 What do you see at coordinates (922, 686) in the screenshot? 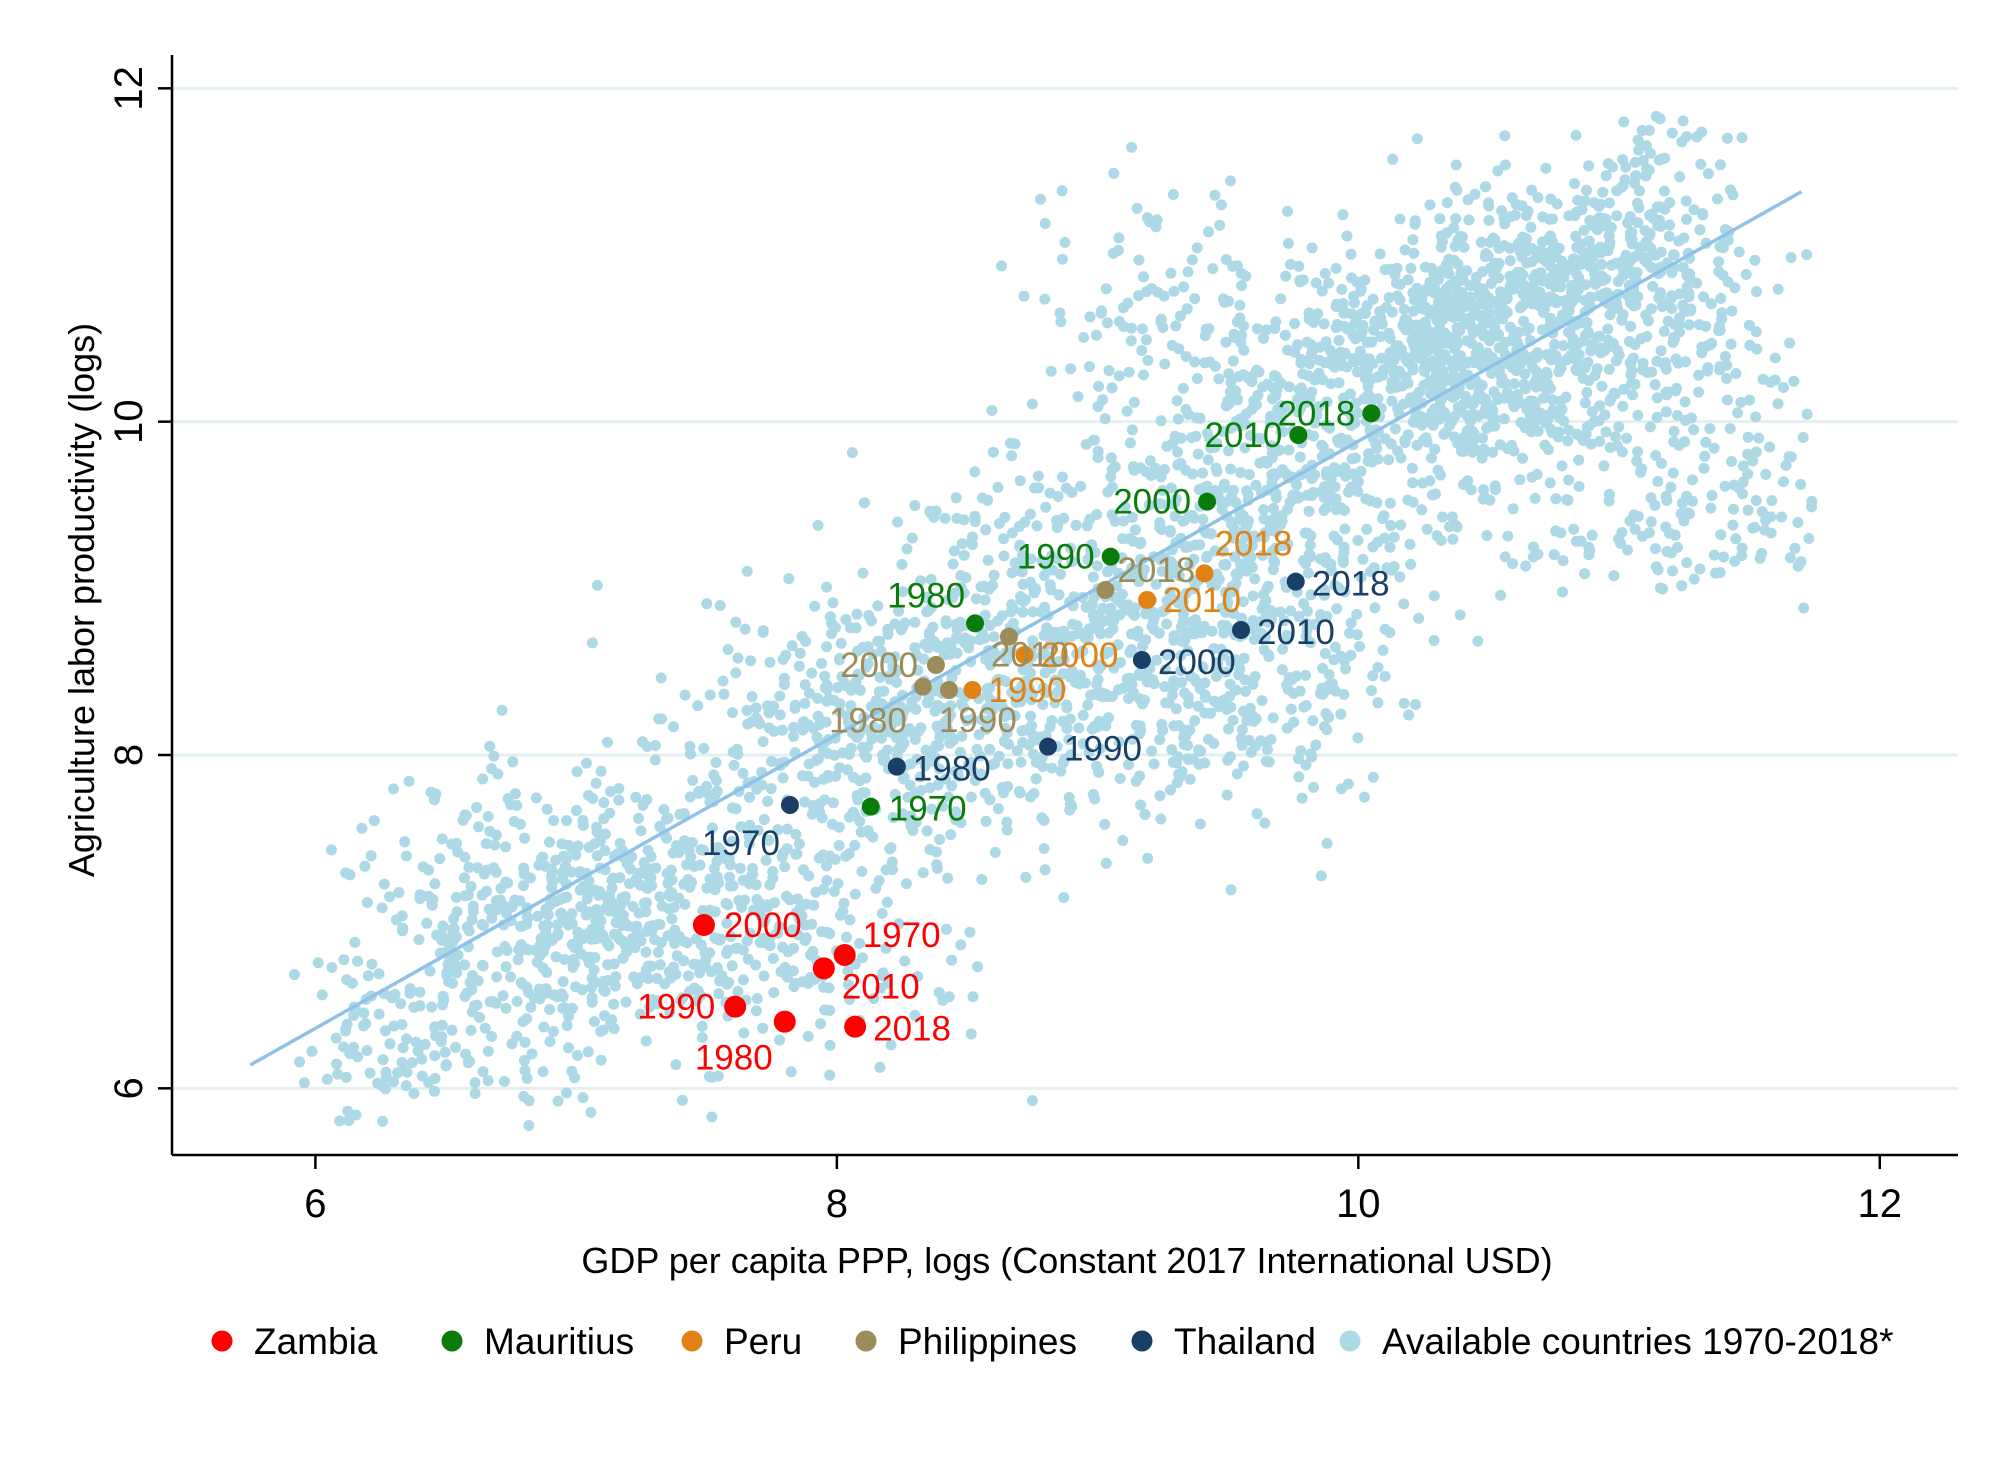
I see `philippines-point-1980` at bounding box center [922, 686].